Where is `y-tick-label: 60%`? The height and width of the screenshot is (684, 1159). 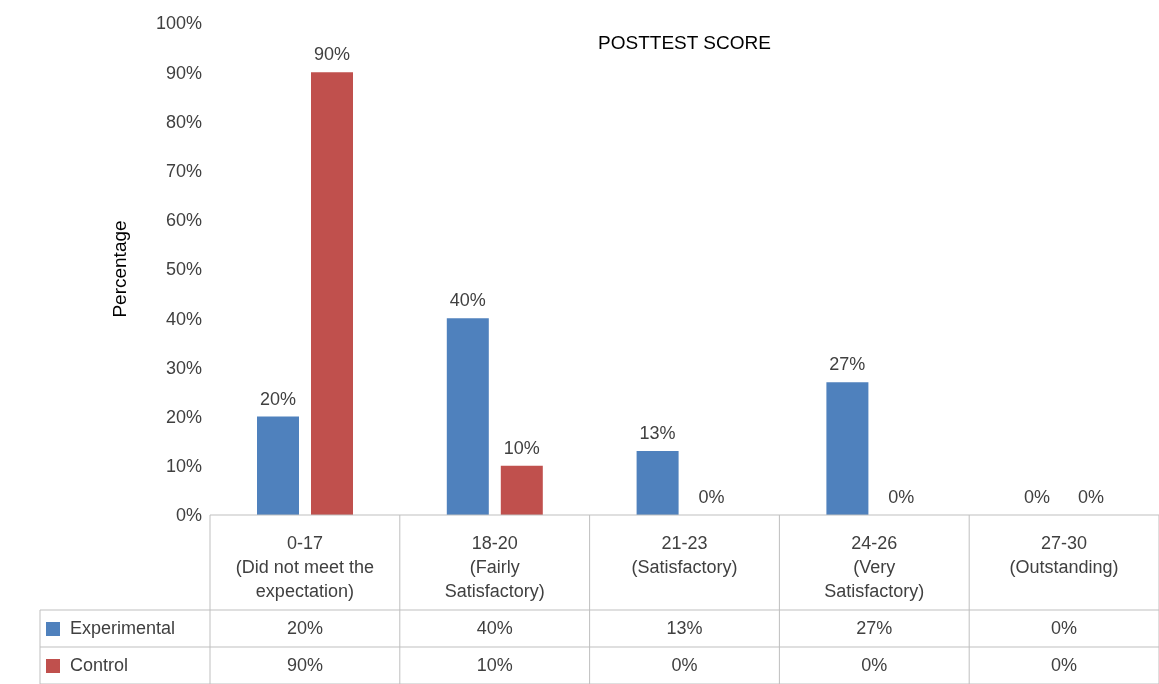 y-tick-label: 60% is located at coordinates (183, 220).